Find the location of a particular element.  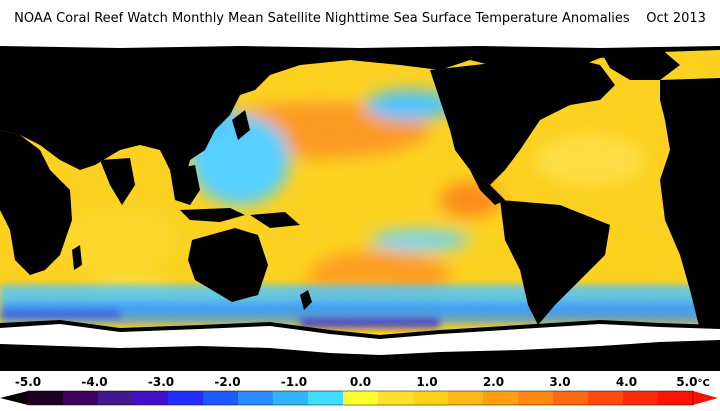

colorbar-tick-6: 1.0 is located at coordinates (427, 382).